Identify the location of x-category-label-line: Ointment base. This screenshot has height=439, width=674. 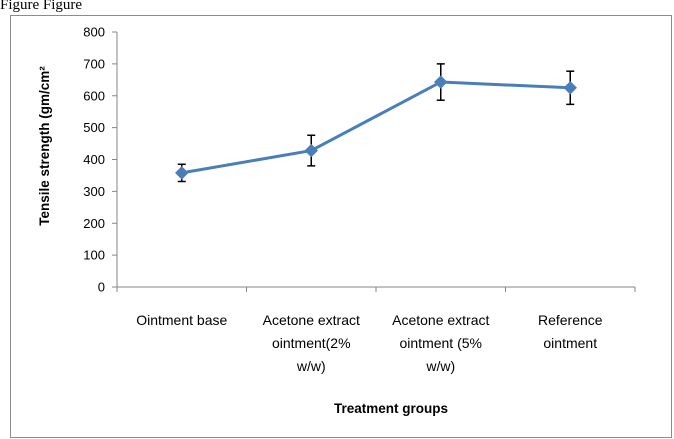
(181, 320).